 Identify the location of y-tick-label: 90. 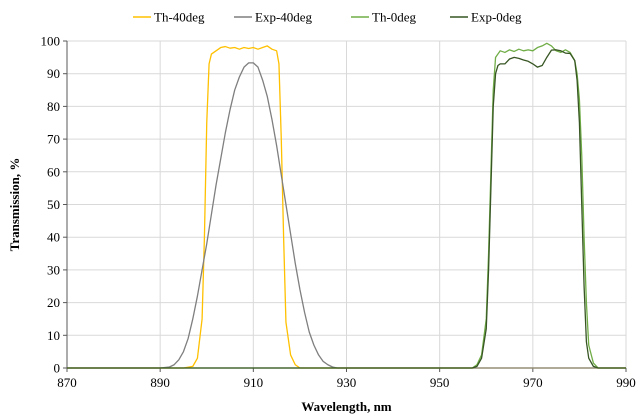
(53, 73).